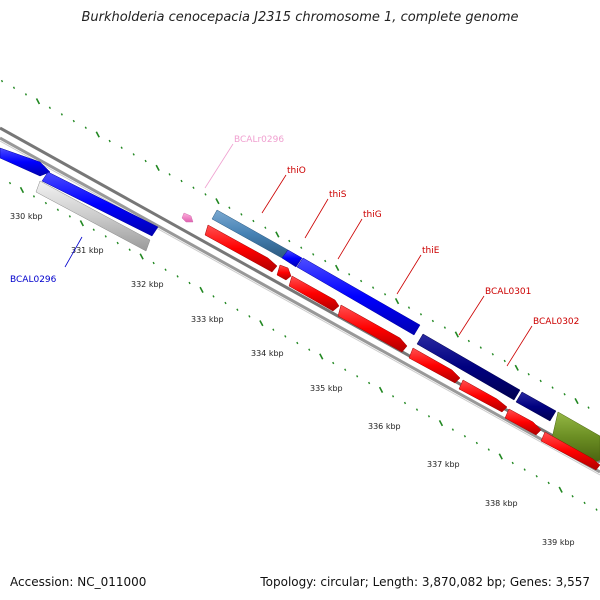 The image size is (600, 600). What do you see at coordinates (316, 218) in the screenshot?
I see `leader-this` at bounding box center [316, 218].